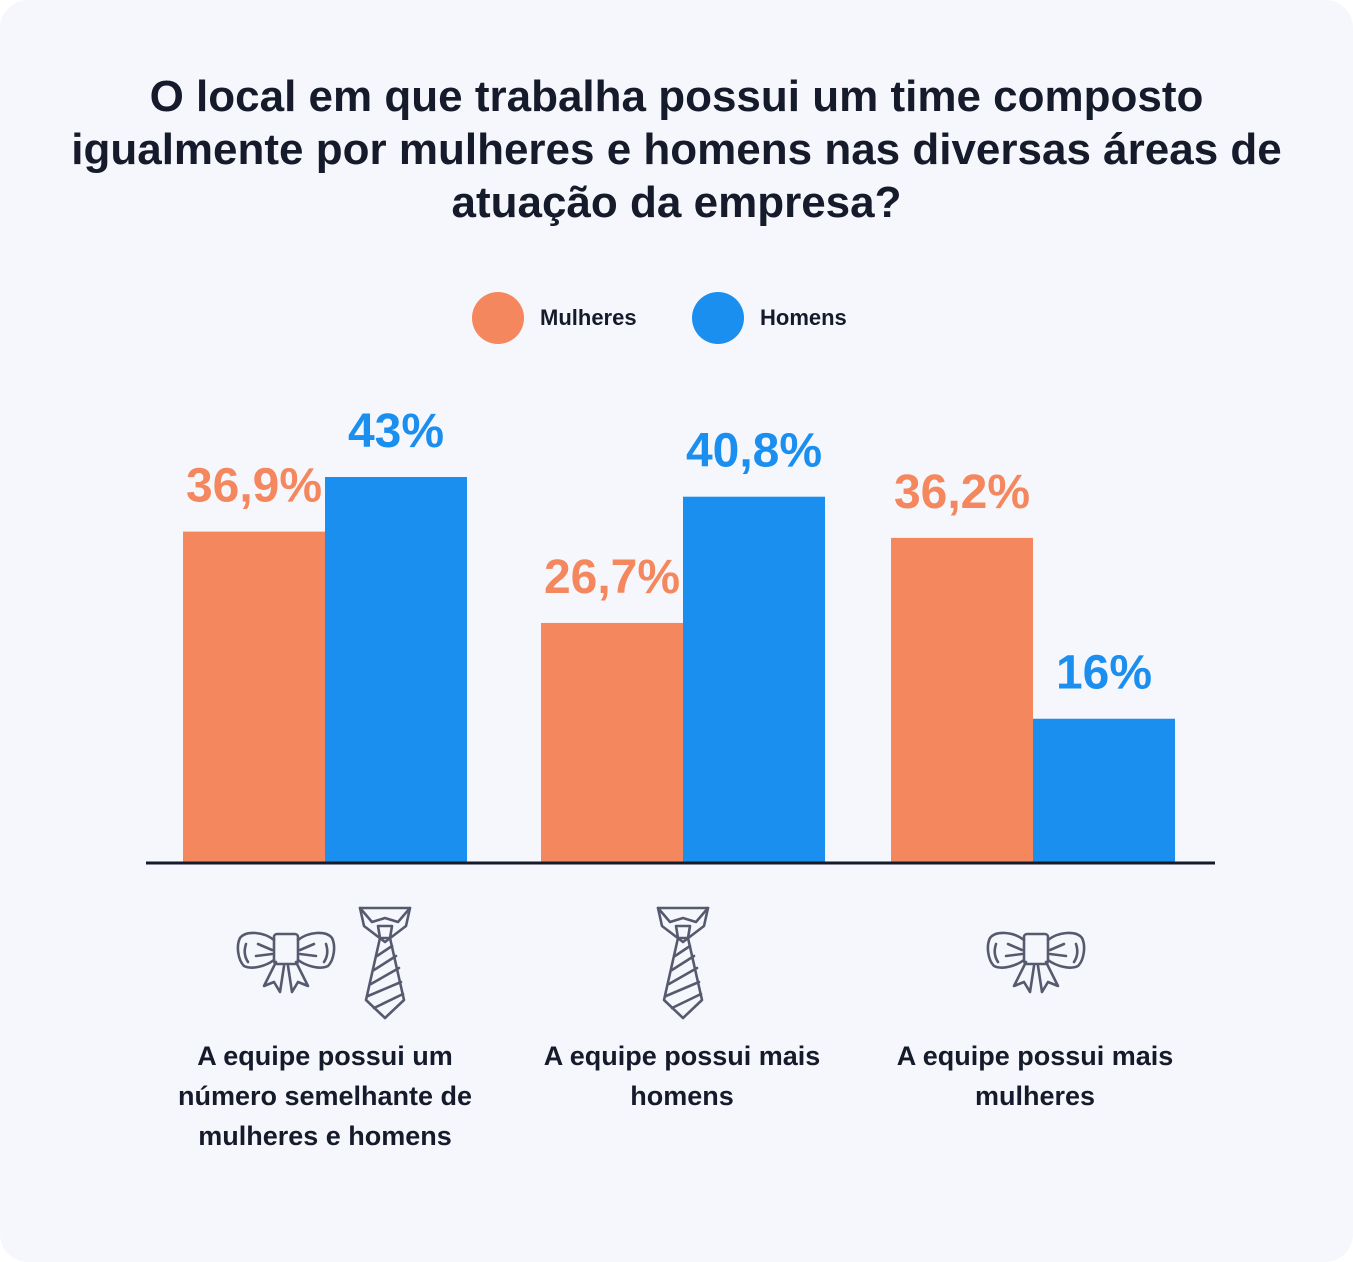  What do you see at coordinates (396, 431) in the screenshot?
I see `data-label-men: 43%` at bounding box center [396, 431].